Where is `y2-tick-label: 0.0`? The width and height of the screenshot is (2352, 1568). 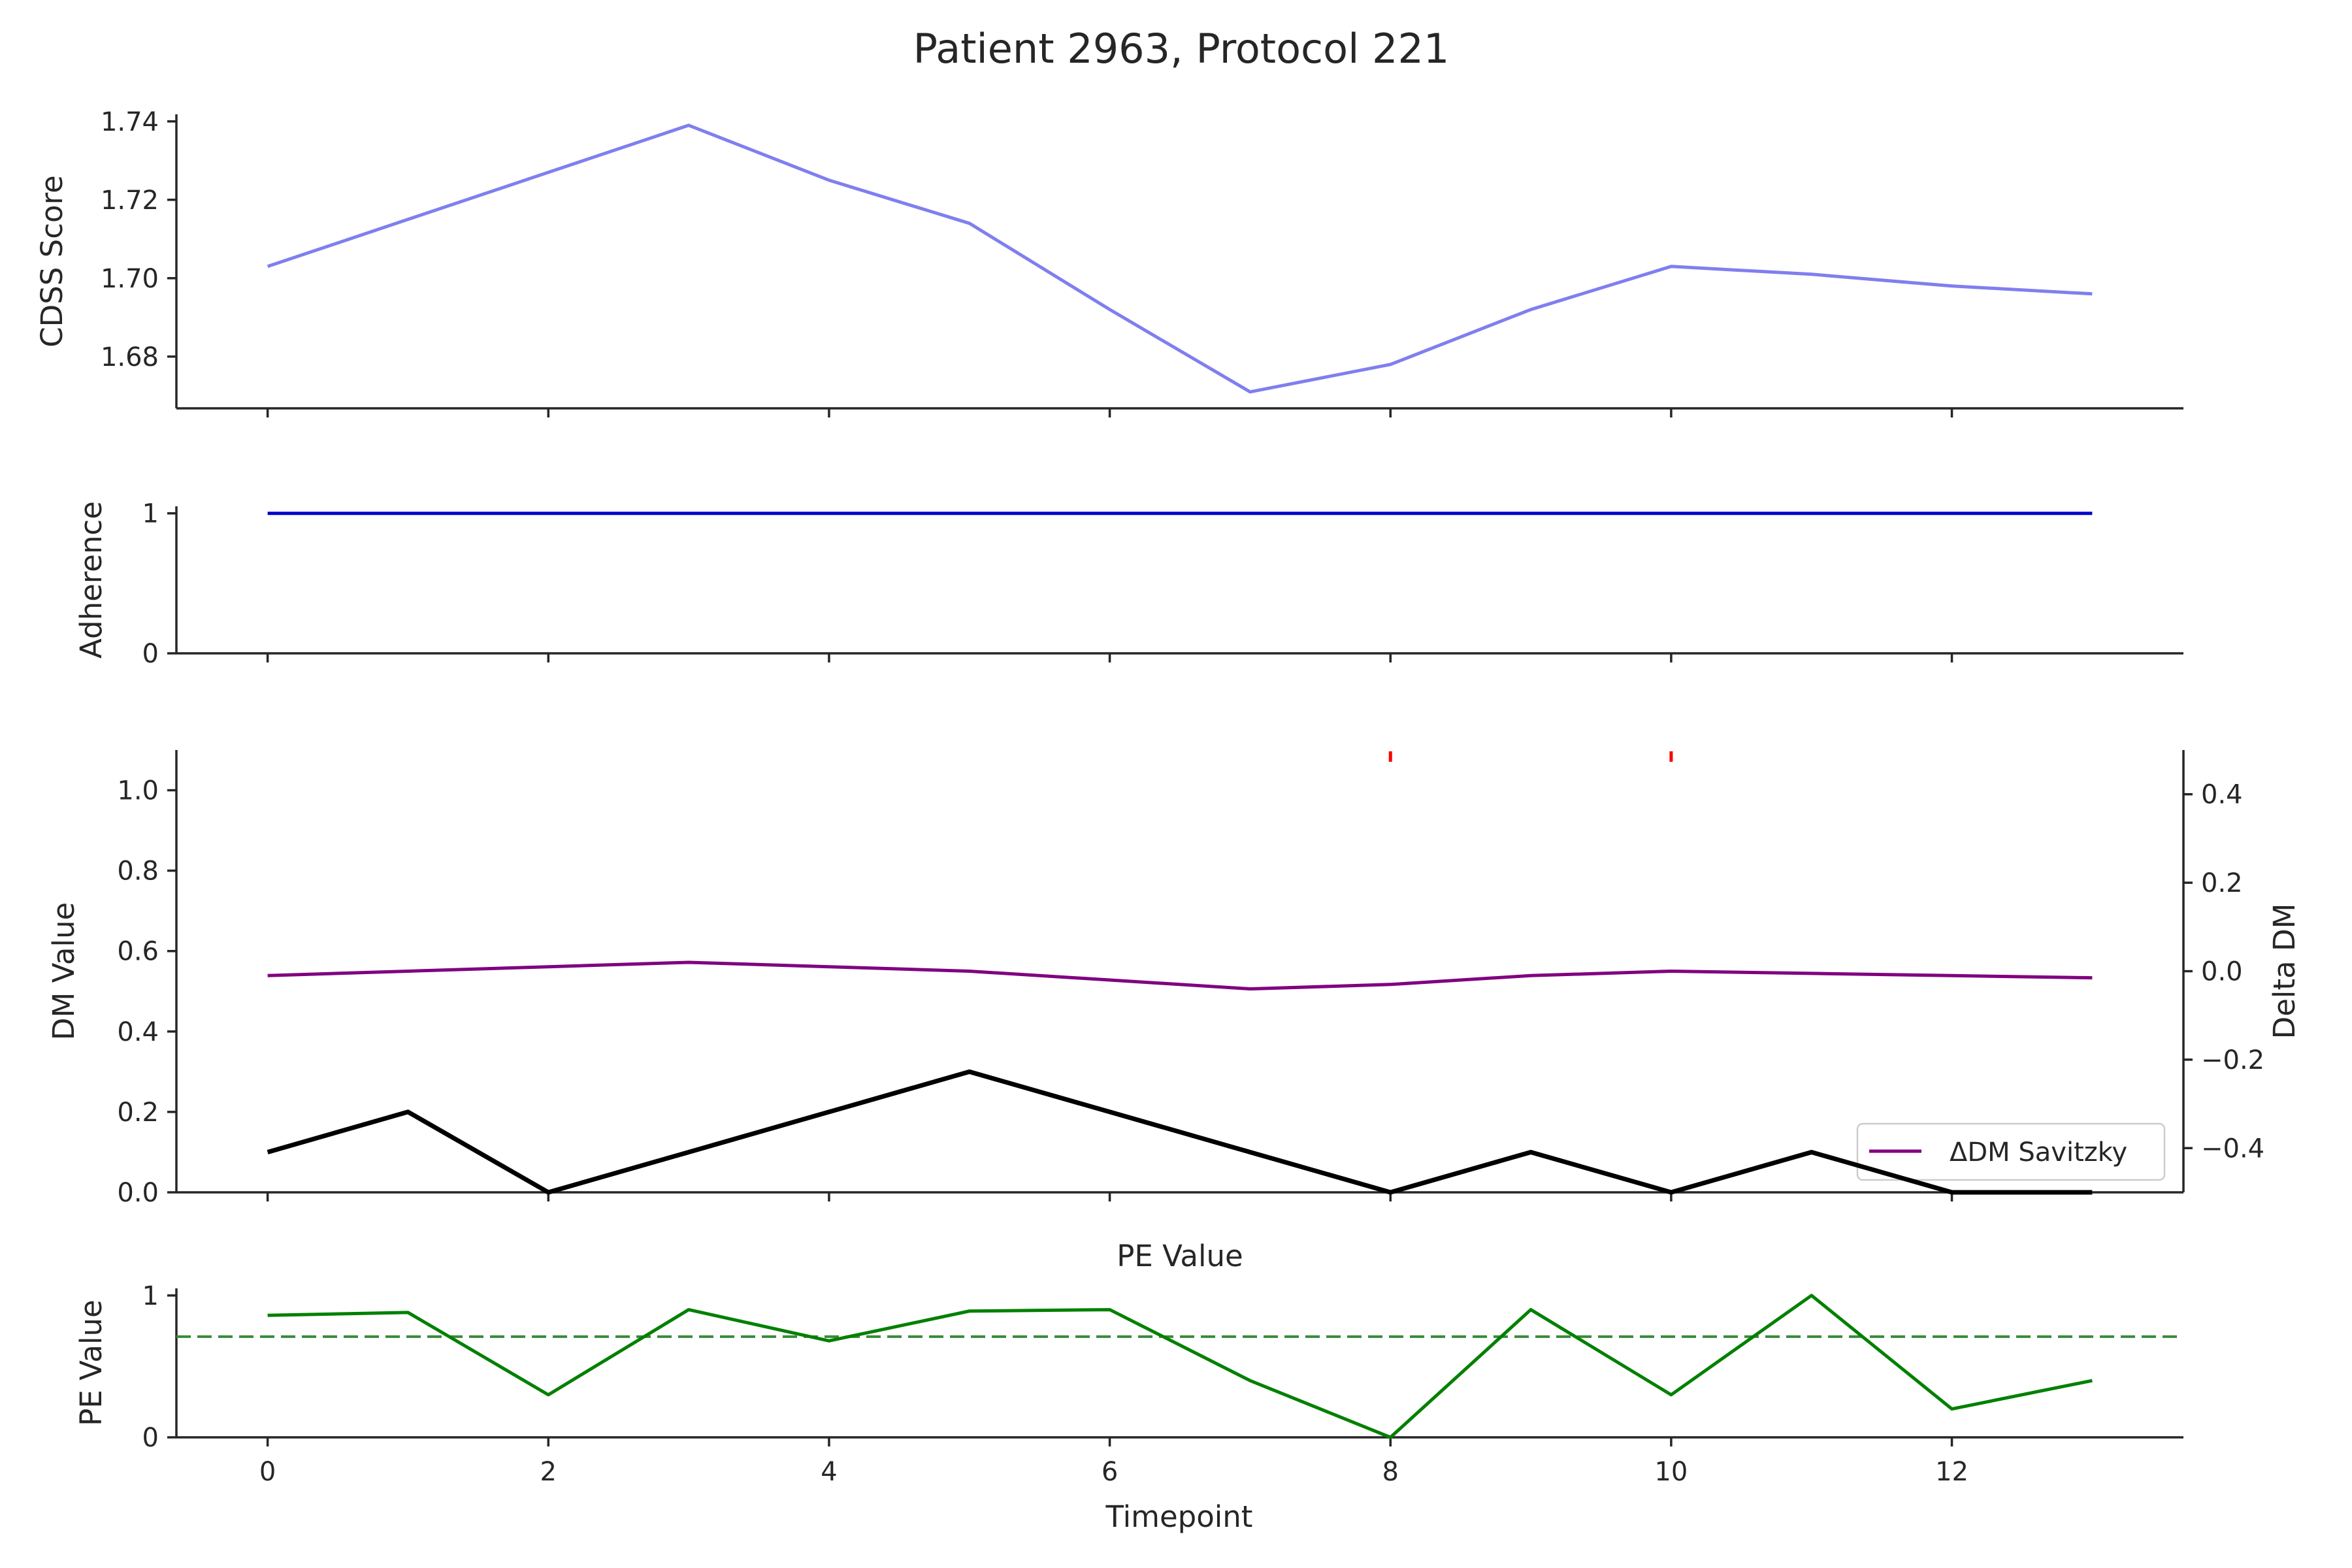 y2-tick-label: 0.0 is located at coordinates (2222, 972).